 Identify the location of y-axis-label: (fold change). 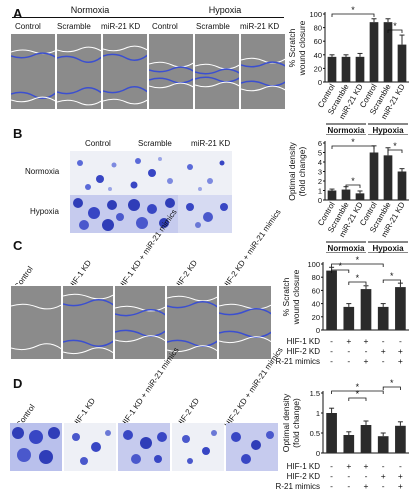
(302, 172).